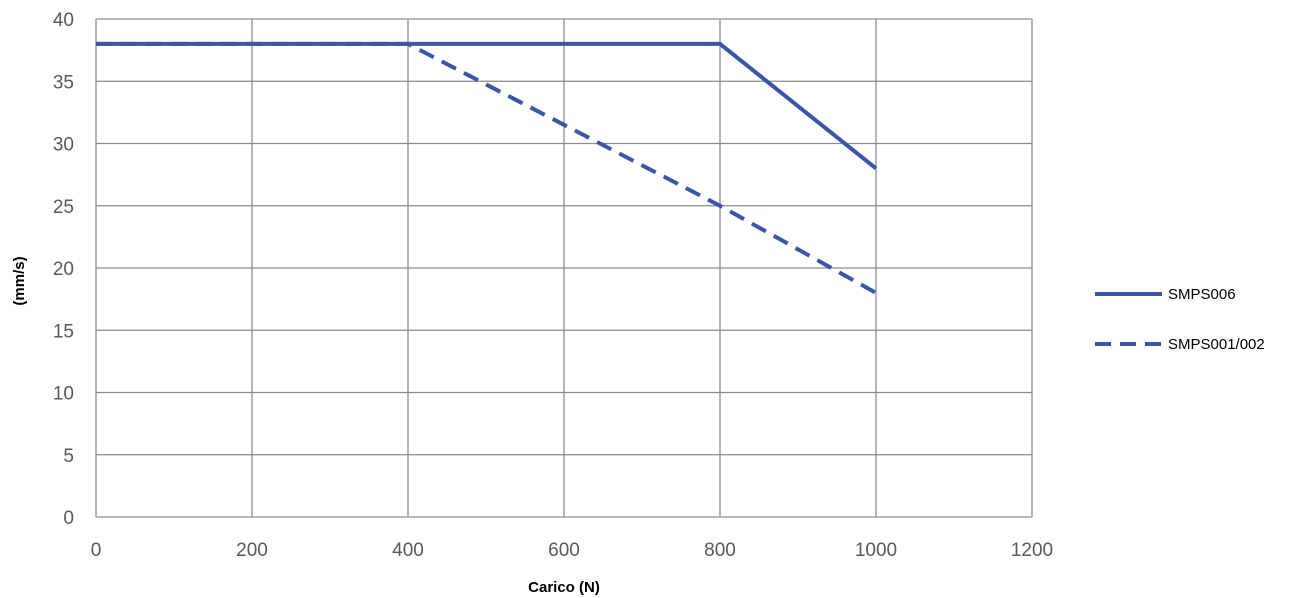  I want to click on x-tick-label: 600, so click(564, 550).